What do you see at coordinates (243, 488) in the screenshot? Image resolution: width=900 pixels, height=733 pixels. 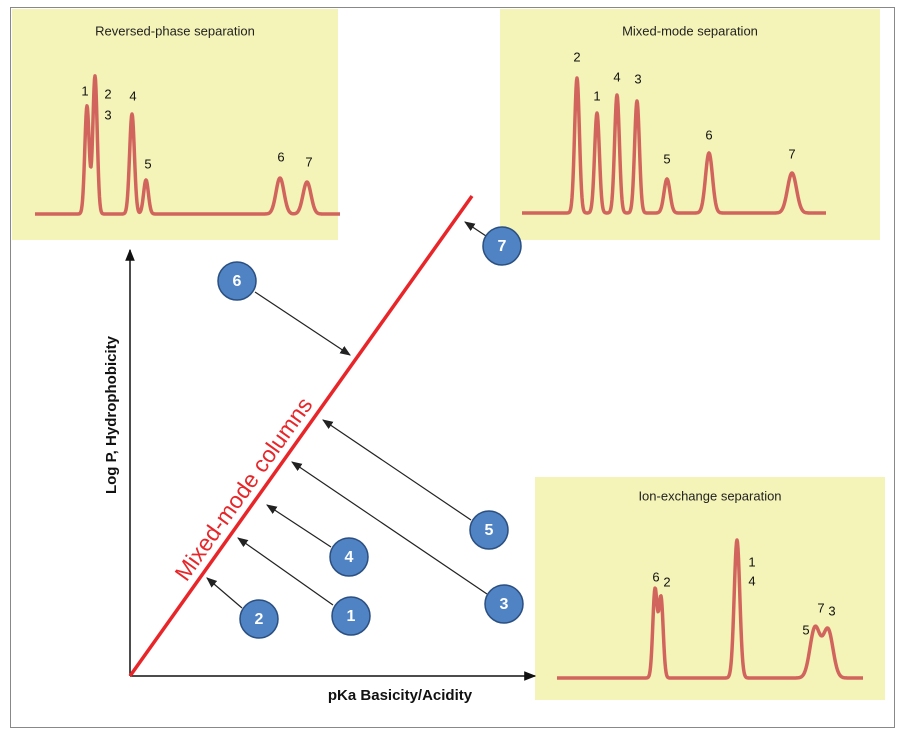 I see `diagonal-label: Mixed-mode columns` at bounding box center [243, 488].